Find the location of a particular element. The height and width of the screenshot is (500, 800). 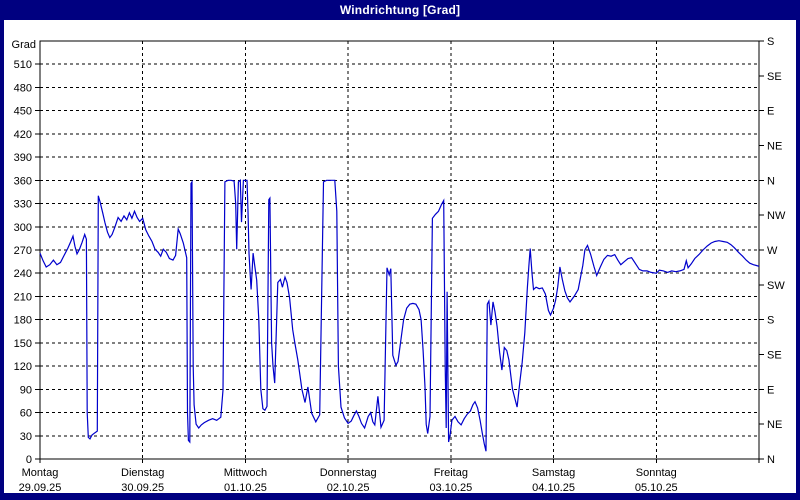

x-axis-date-label: 02.10.25 is located at coordinates (348, 487).